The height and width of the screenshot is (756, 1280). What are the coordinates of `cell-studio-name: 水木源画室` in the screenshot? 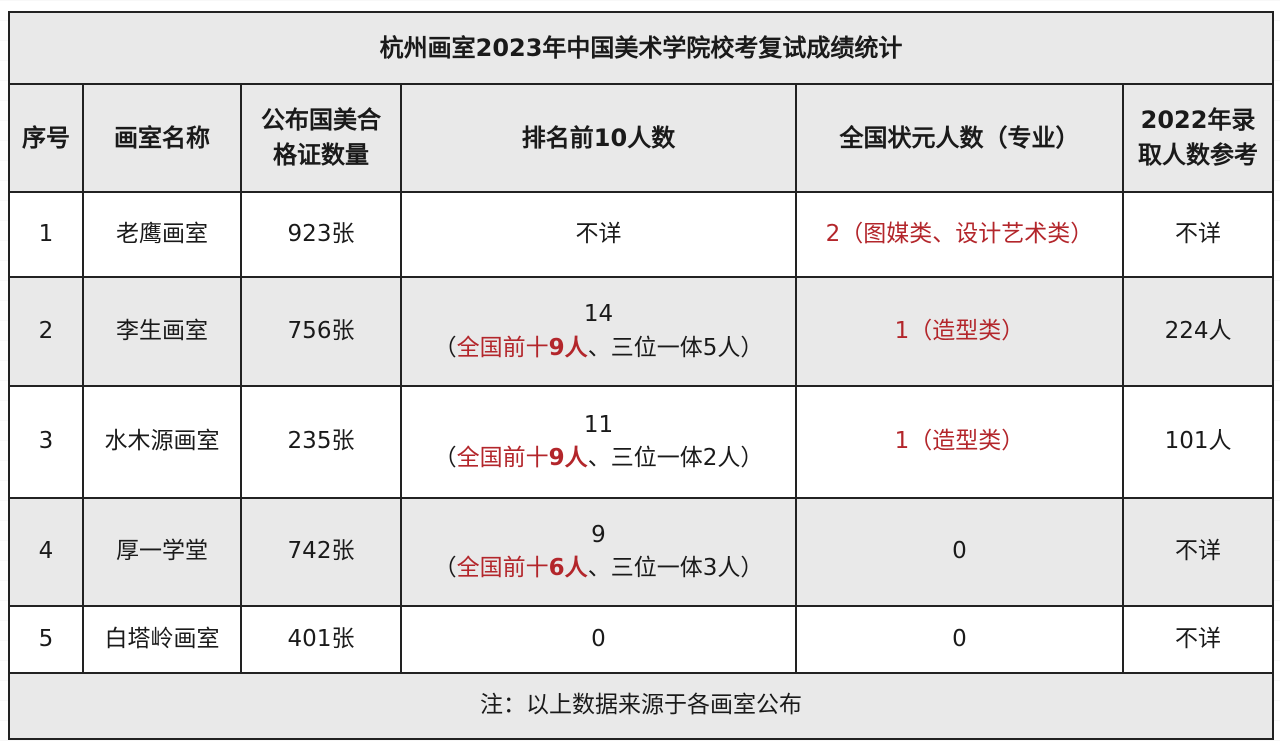 It's located at (162, 442).